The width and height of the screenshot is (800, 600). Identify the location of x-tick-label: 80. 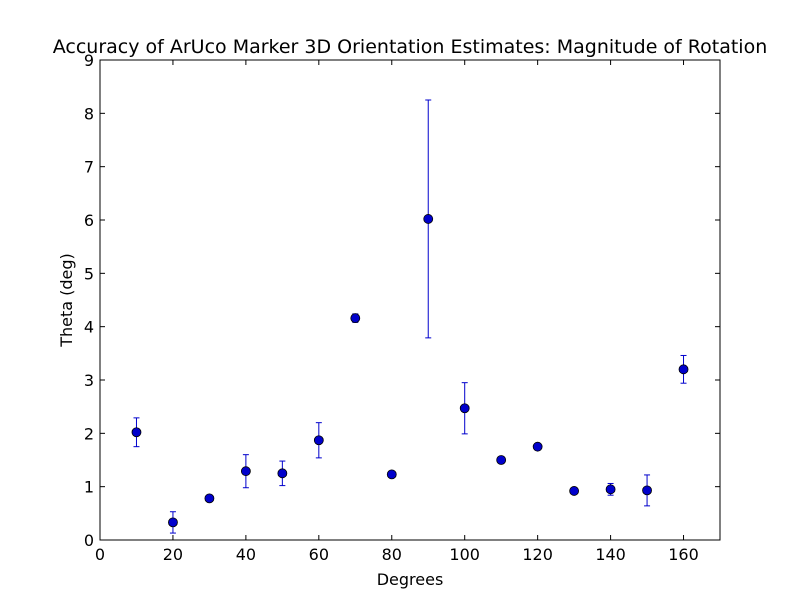
(392, 554).